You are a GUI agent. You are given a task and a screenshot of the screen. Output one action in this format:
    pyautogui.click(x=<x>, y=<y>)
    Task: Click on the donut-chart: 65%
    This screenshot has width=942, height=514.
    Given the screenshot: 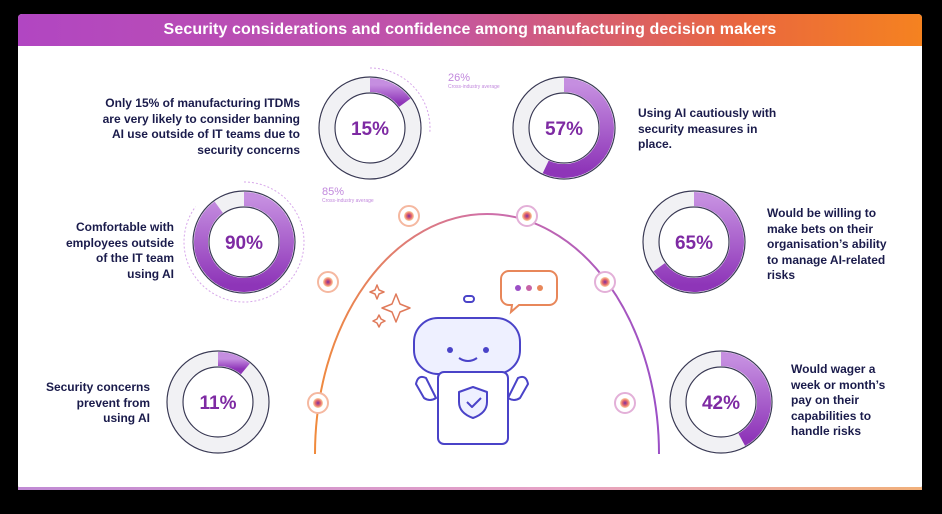 What is the action you would take?
    pyautogui.click(x=694, y=242)
    